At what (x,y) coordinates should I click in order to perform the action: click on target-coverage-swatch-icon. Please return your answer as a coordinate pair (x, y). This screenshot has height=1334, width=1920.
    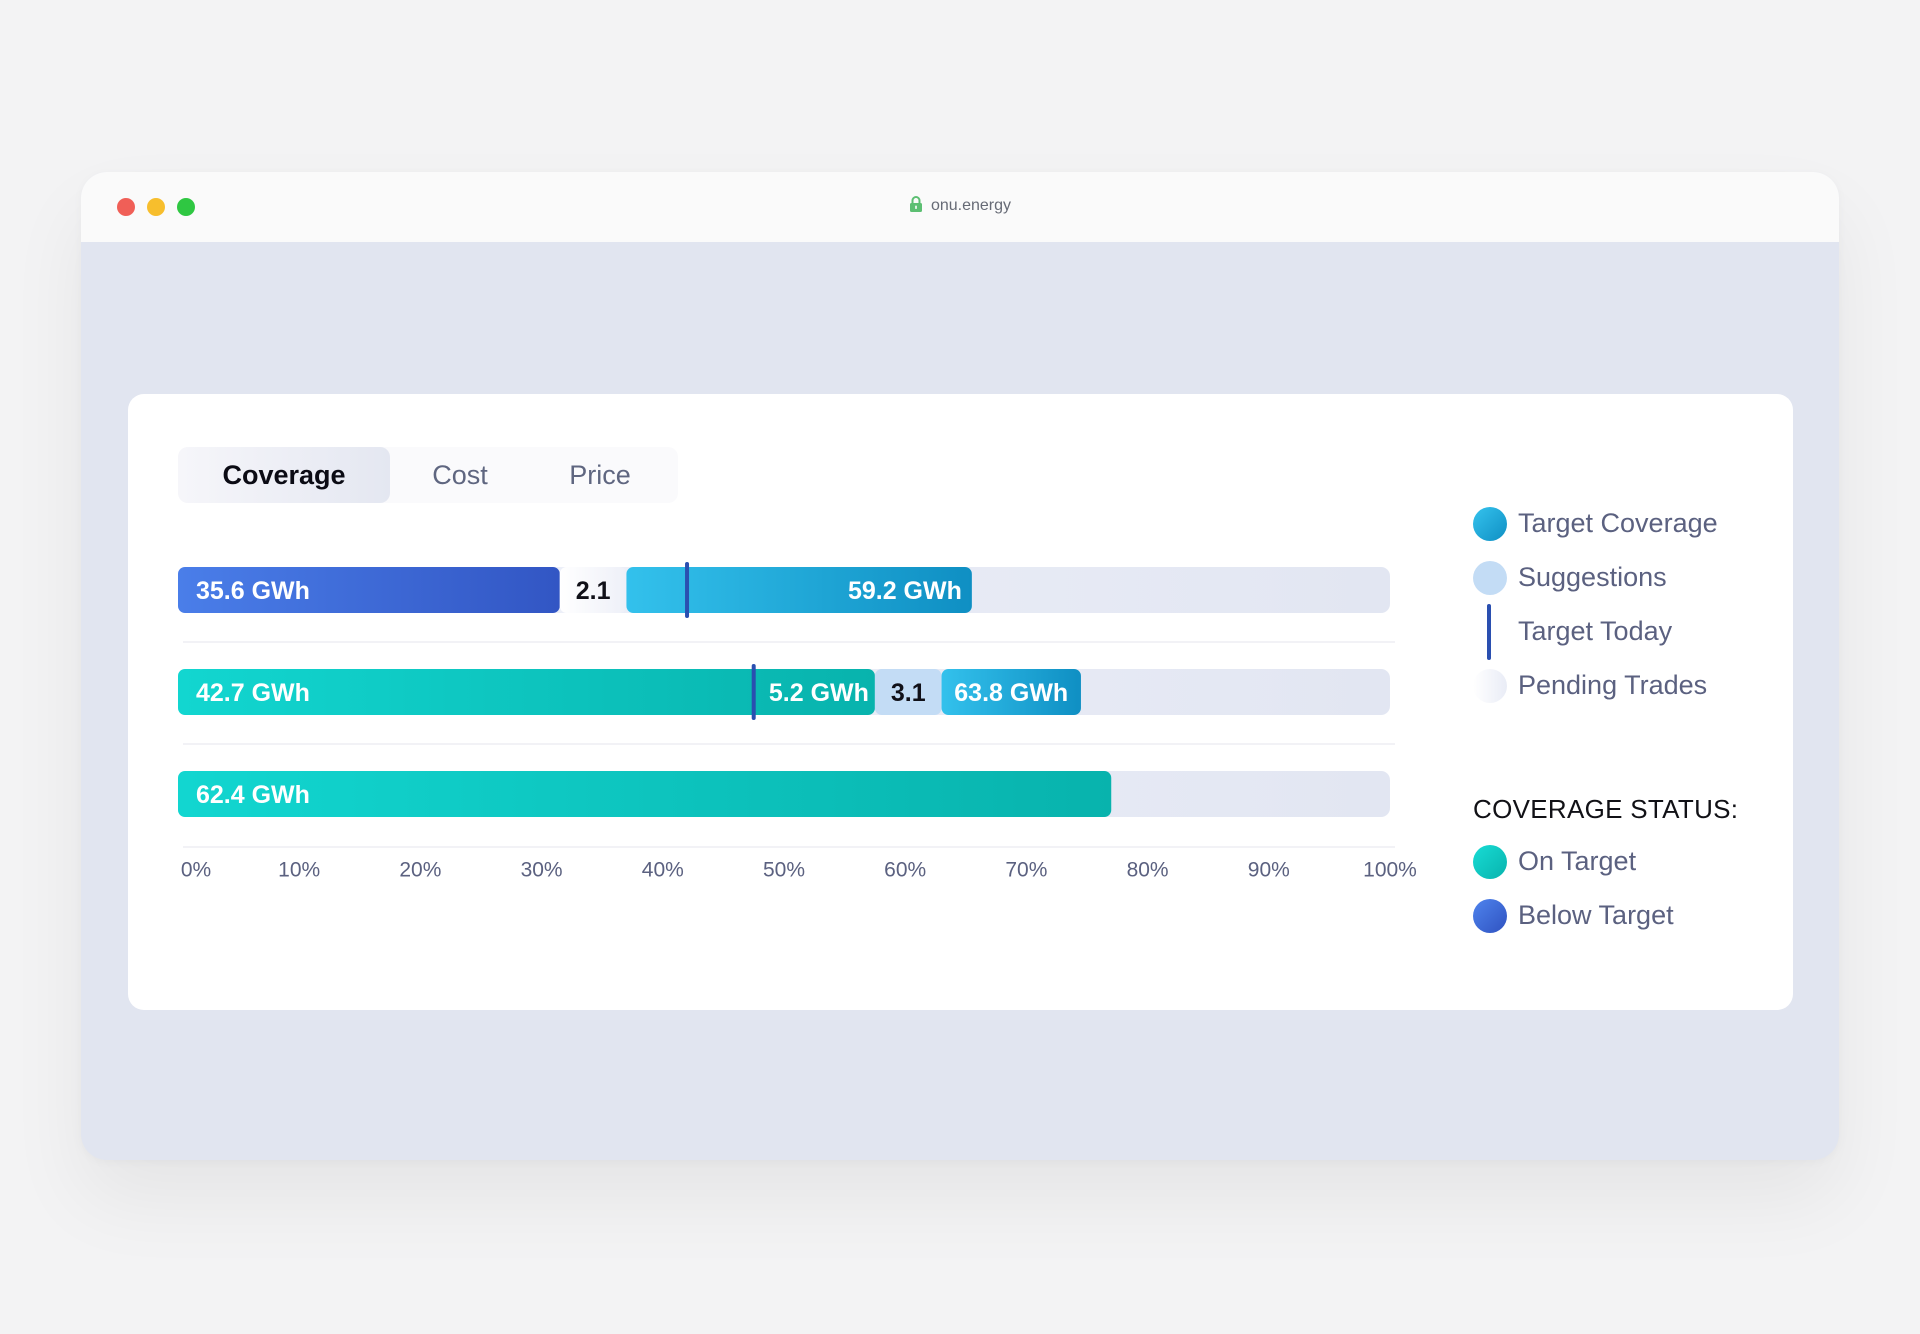
    Looking at the image, I should click on (1490, 524).